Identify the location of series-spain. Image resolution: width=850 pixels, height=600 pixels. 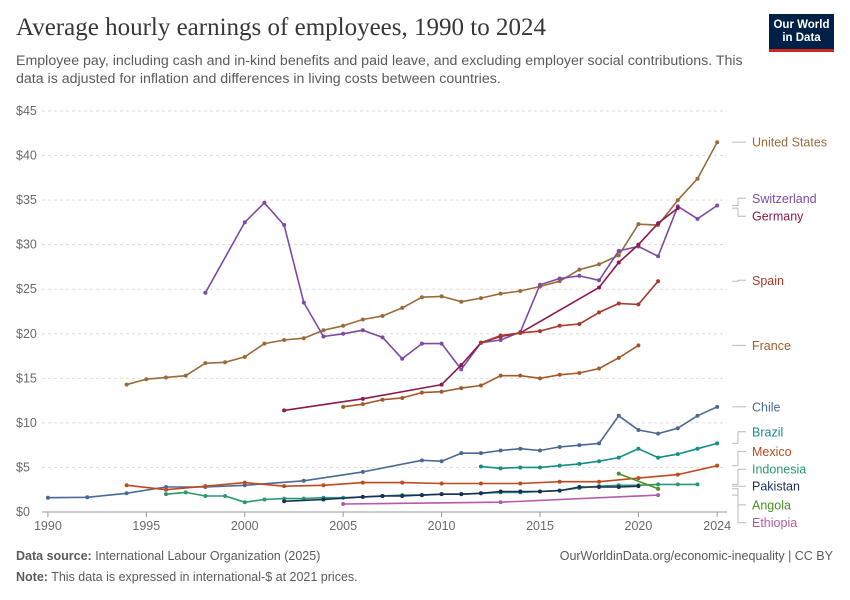
(569, 312).